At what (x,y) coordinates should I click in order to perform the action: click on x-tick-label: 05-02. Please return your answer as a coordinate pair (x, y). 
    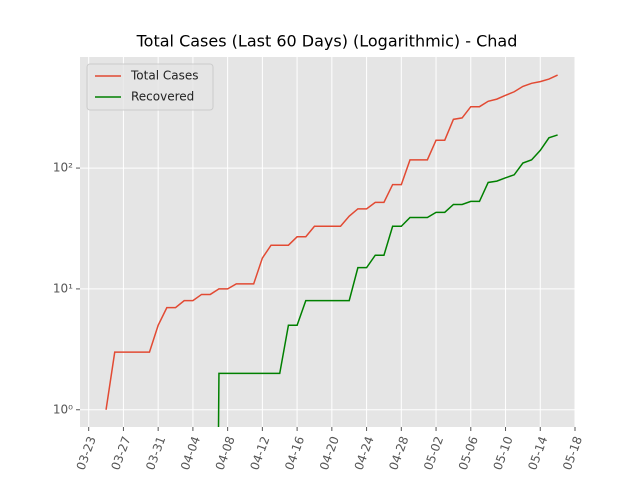
    Looking at the image, I should click on (433, 453).